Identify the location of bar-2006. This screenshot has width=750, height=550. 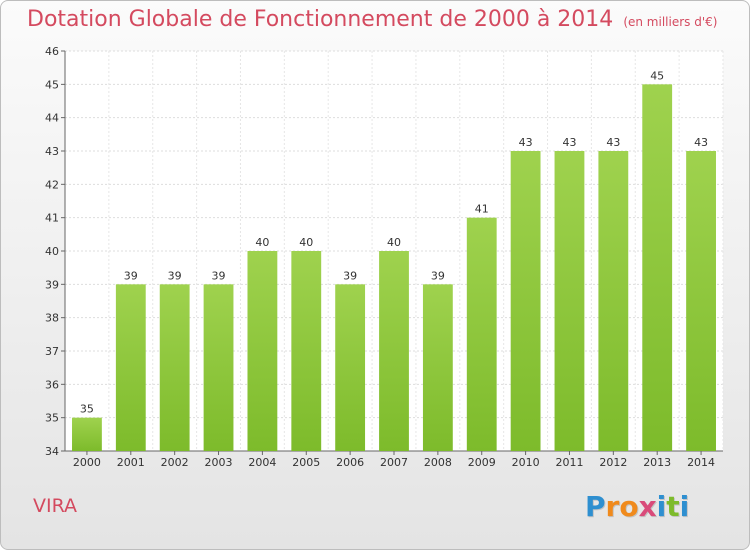
(350, 367).